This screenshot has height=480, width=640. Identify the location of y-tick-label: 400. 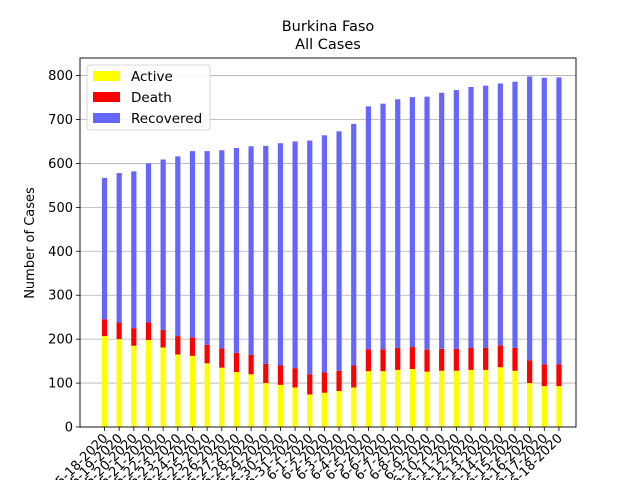
(60, 252).